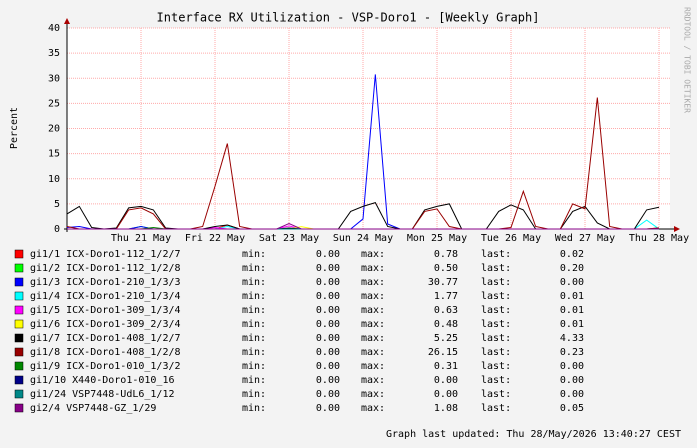 Image resolution: width=697 pixels, height=448 pixels. Describe the element at coordinates (54, 53) in the screenshot. I see `y-tick-label: 35` at that location.